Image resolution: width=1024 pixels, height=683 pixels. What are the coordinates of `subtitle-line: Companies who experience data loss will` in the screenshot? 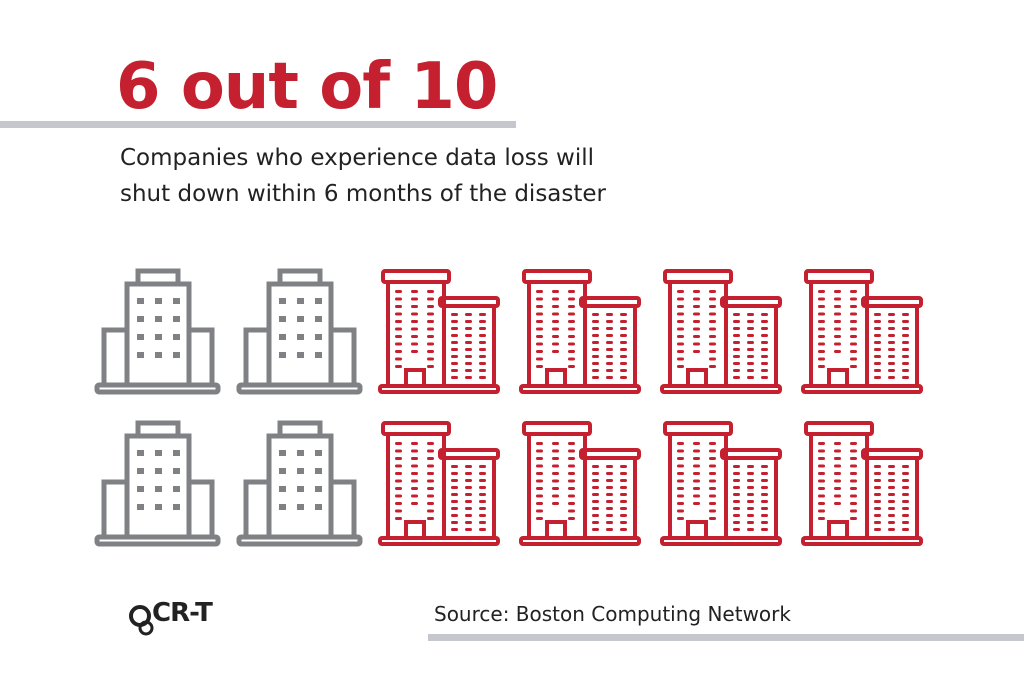 It's located at (357, 158).